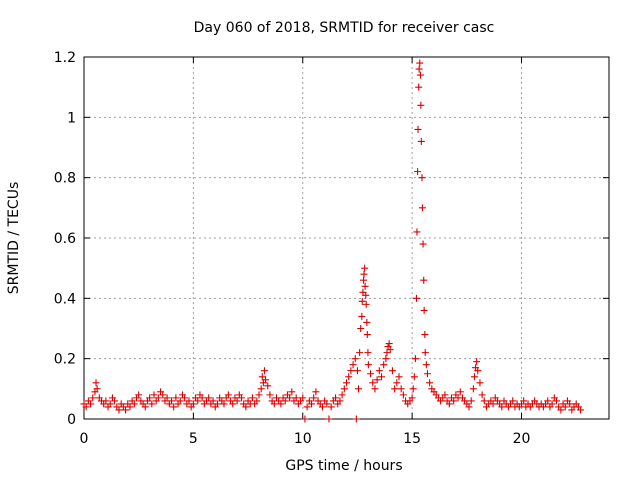 The height and width of the screenshot is (480, 640). What do you see at coordinates (84, 439) in the screenshot?
I see `x-tick-label: 0` at bounding box center [84, 439].